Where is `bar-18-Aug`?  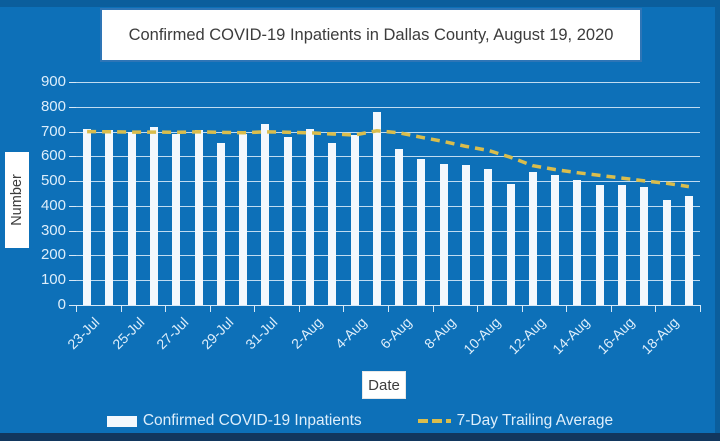 bar-18-Aug is located at coordinates (666, 252).